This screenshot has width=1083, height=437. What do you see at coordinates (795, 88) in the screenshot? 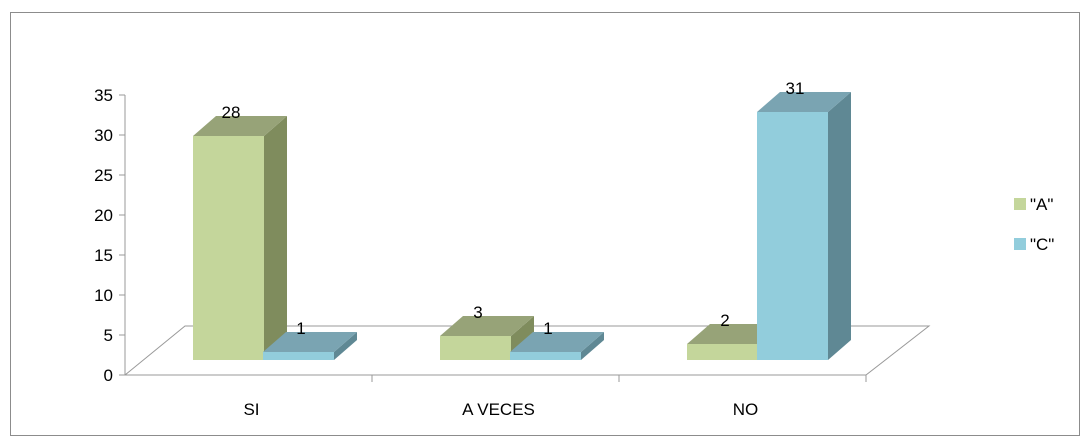
I see `data-label: 31` at bounding box center [795, 88].